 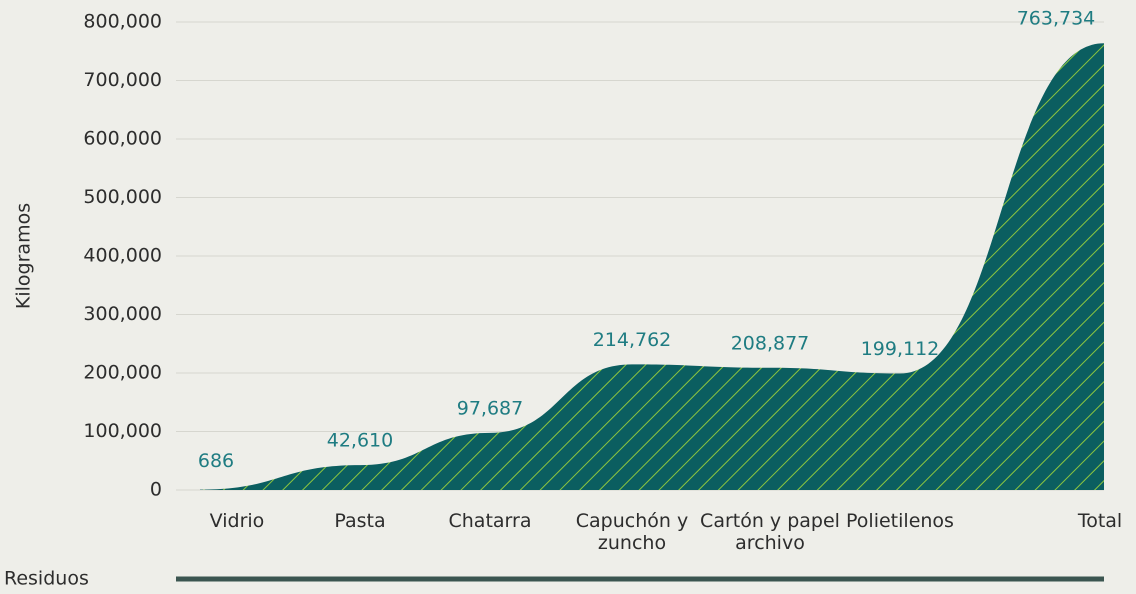 What do you see at coordinates (1056, 19) in the screenshot?
I see `value-label: 763,734` at bounding box center [1056, 19].